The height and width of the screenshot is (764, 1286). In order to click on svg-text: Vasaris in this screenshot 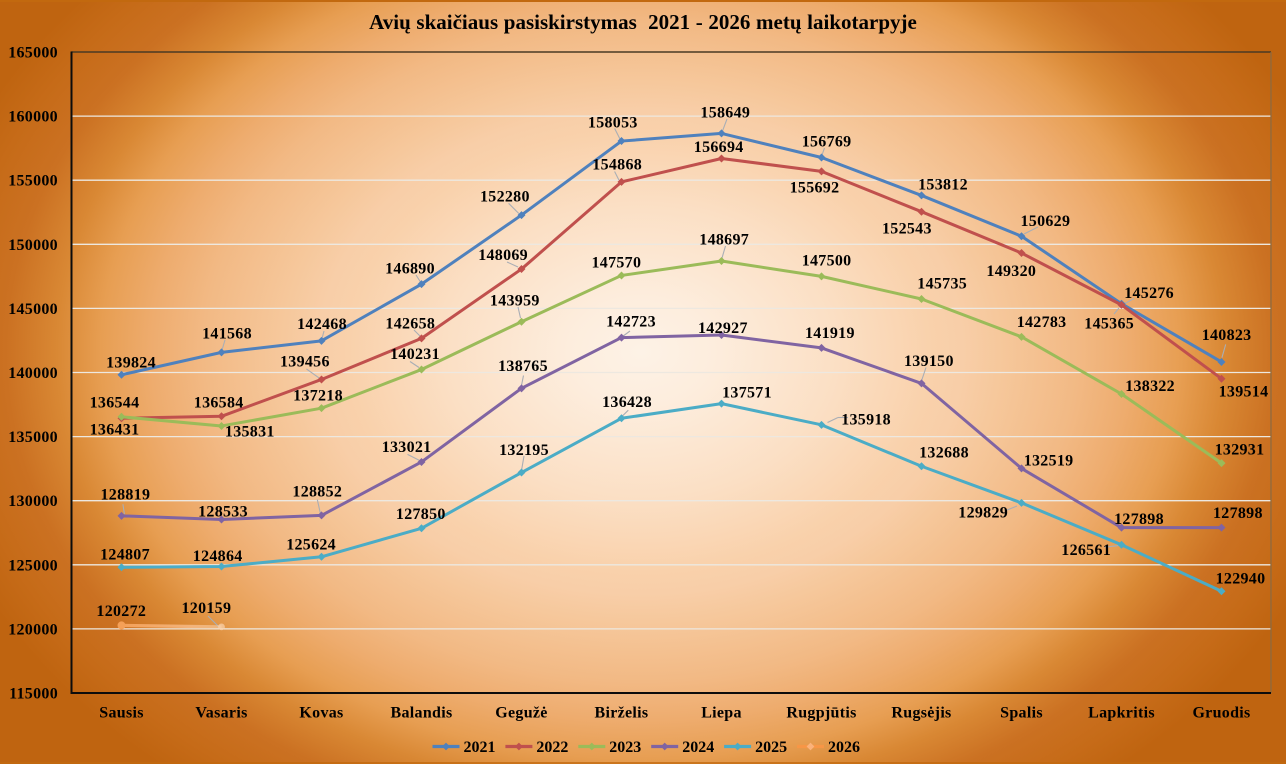, I will do `click(221, 713)`.